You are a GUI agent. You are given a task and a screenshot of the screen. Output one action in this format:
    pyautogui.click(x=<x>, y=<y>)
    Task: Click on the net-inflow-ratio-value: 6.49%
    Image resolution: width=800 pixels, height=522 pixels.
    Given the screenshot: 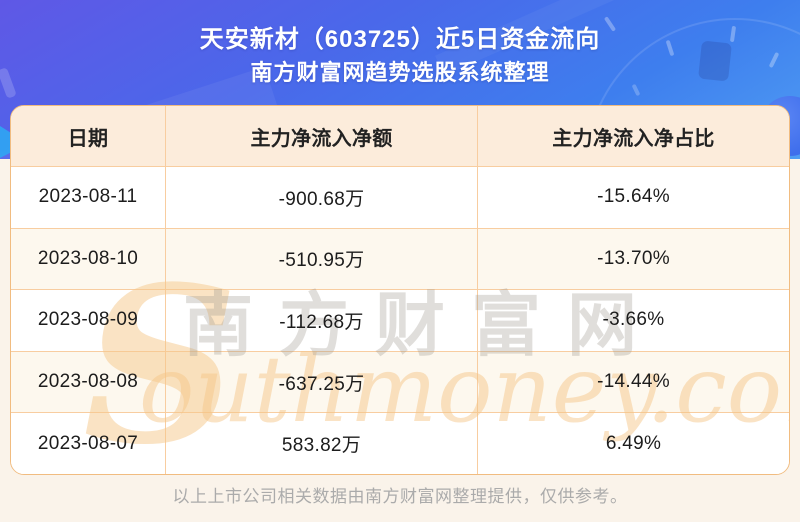 What is the action you would take?
    pyautogui.click(x=633, y=443)
    